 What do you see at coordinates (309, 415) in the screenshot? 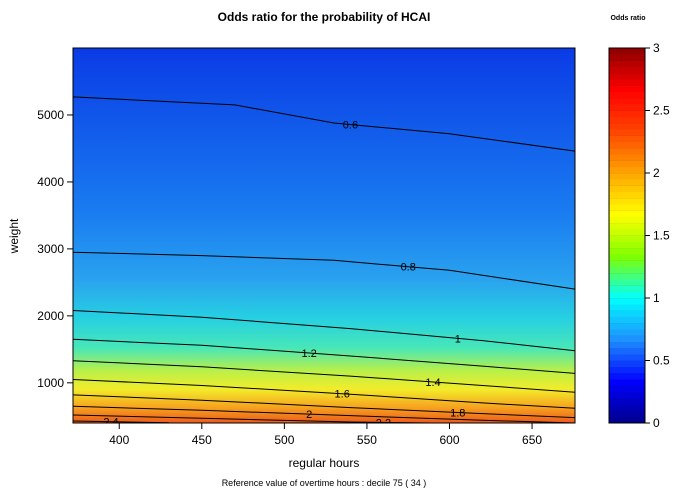
I see `contour-label: 2` at bounding box center [309, 415].